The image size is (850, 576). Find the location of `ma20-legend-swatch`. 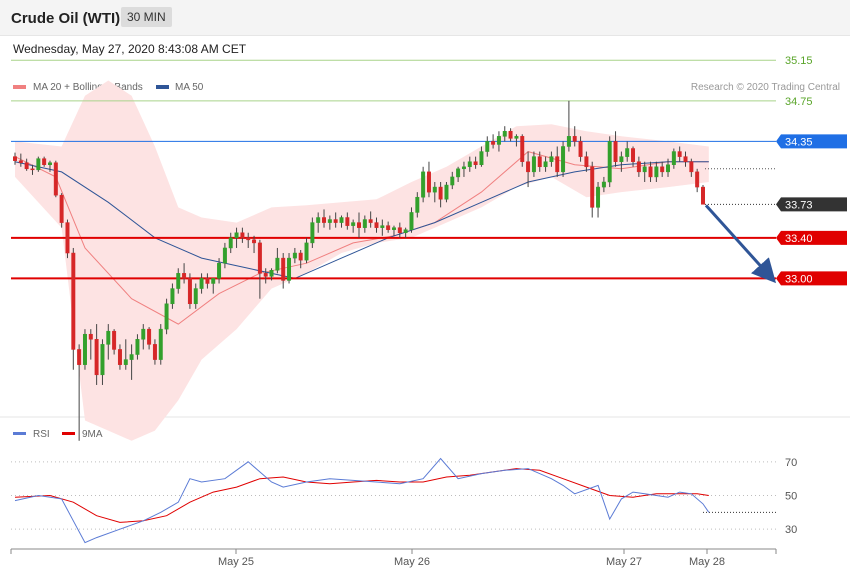

ma20-legend-swatch is located at coordinates (19, 87).